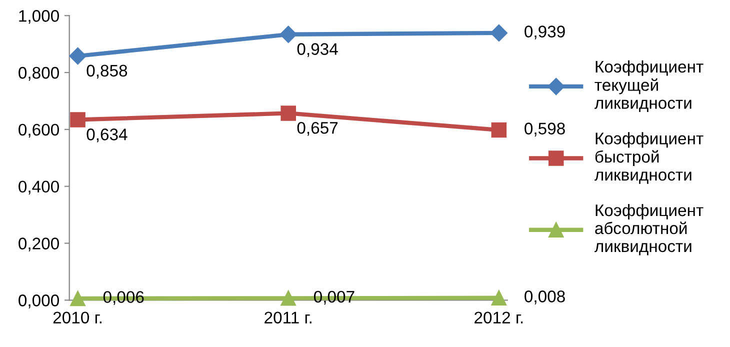  Describe the element at coordinates (38, 73) in the screenshot. I see `y-tick-label: 0,800` at that location.